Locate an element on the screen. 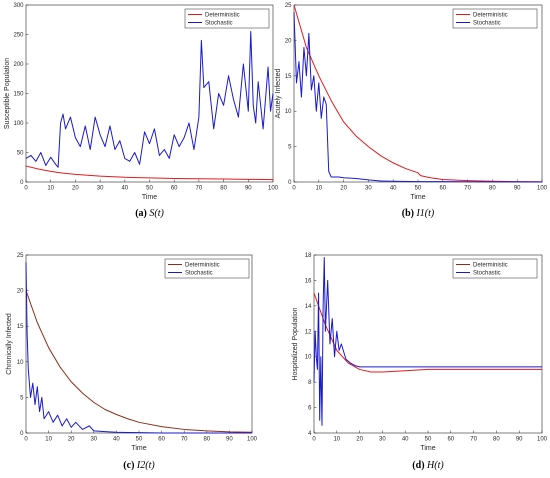 This screenshot has width=550, height=478. y-tick-label: 300 is located at coordinates (18, 6).